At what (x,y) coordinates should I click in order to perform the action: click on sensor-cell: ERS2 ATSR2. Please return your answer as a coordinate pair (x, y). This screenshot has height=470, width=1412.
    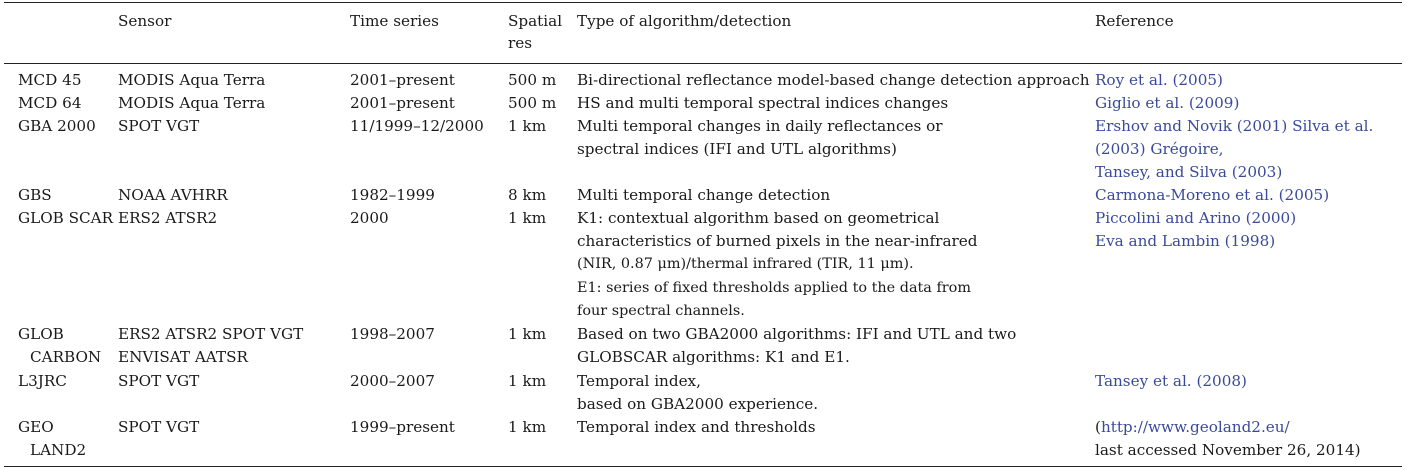
    Looking at the image, I should click on (168, 218).